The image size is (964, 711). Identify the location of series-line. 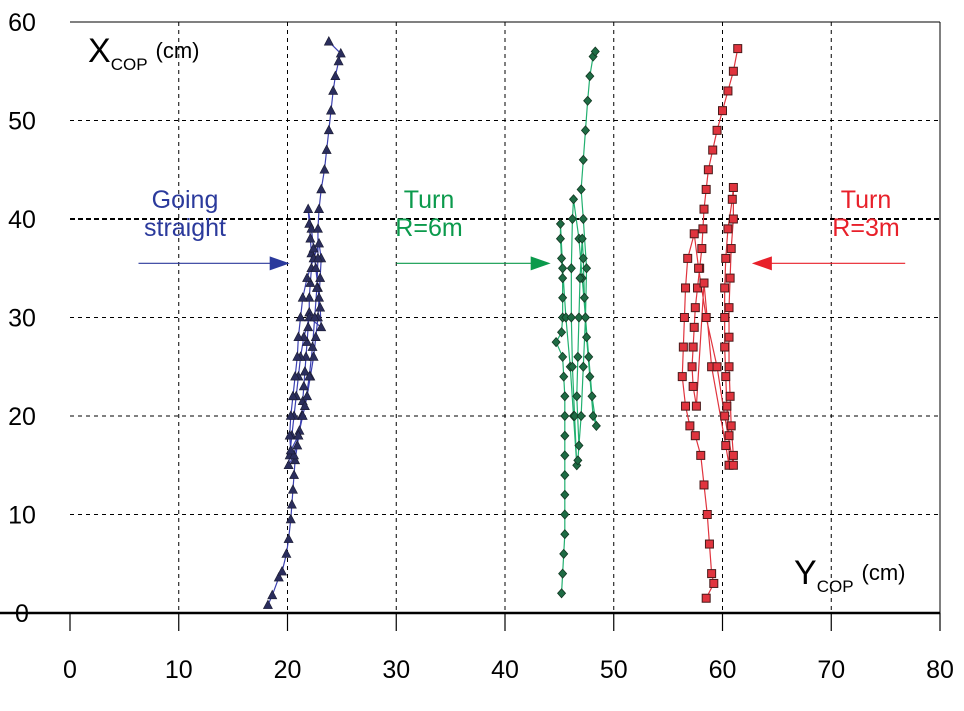
(576, 322).